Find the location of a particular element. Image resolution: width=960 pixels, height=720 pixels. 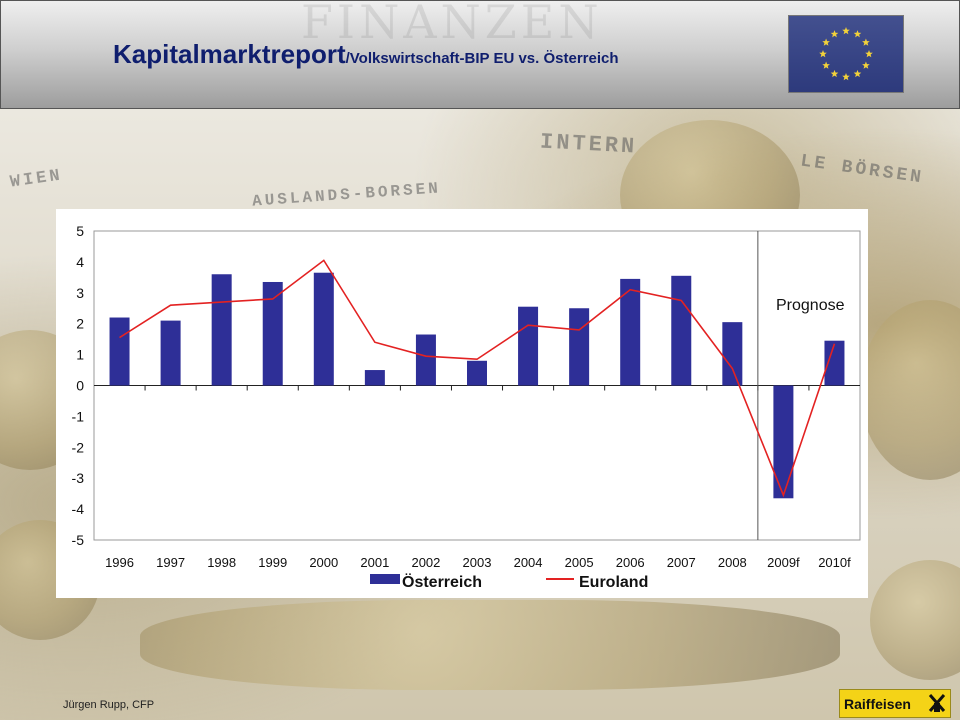

raiffeisen-gable-icon is located at coordinates (937, 703).